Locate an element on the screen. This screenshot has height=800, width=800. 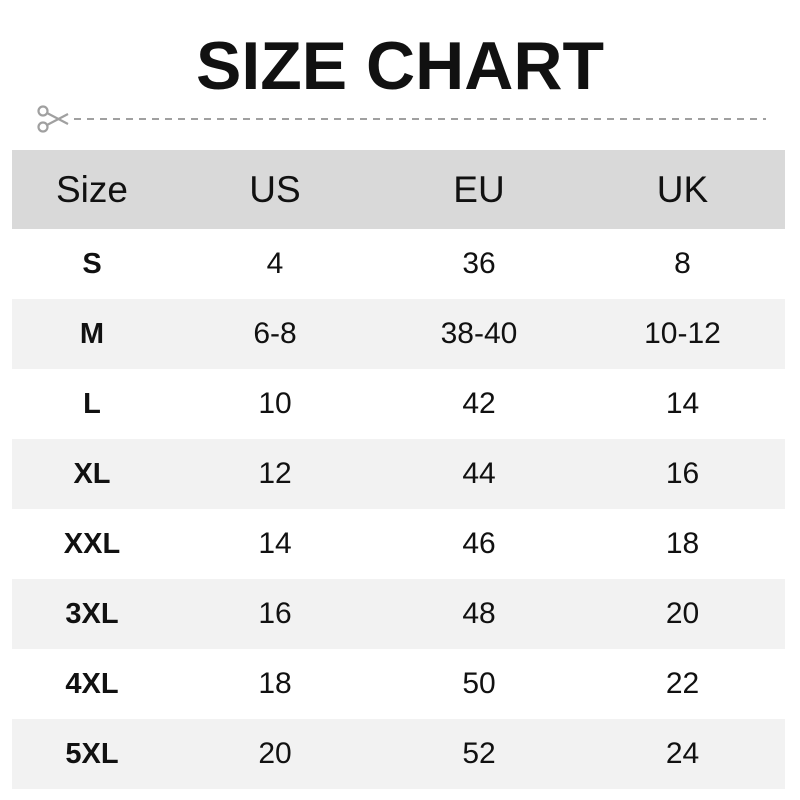
cell-size: S is located at coordinates (92, 263).